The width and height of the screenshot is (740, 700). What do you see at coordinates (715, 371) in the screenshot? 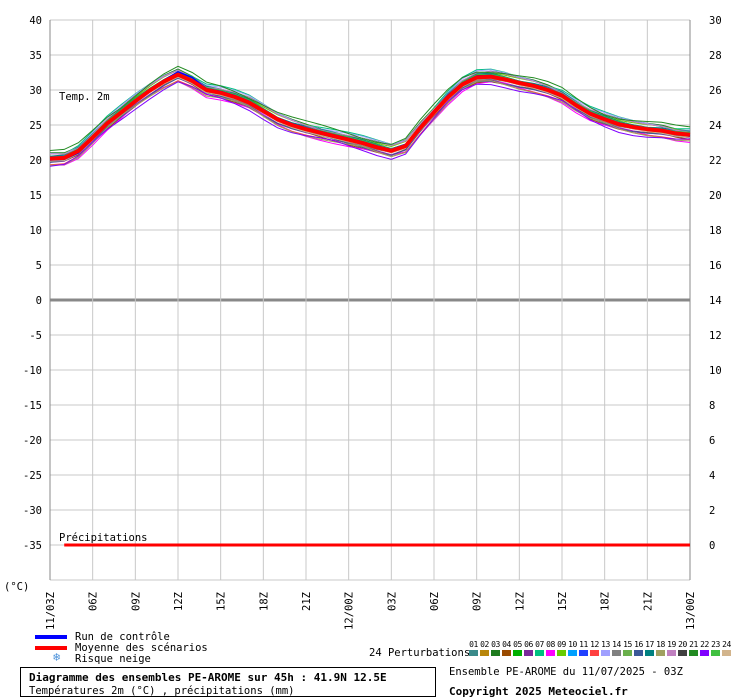
I see `y-right-tick: 10` at bounding box center [715, 371].